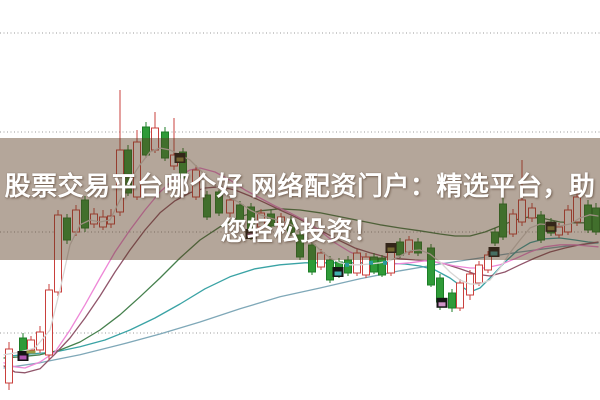 The height and width of the screenshot is (400, 600). What do you see at coordinates (300, 231) in the screenshot?
I see `headline-line-2: 您轻松投资！` at bounding box center [300, 231].